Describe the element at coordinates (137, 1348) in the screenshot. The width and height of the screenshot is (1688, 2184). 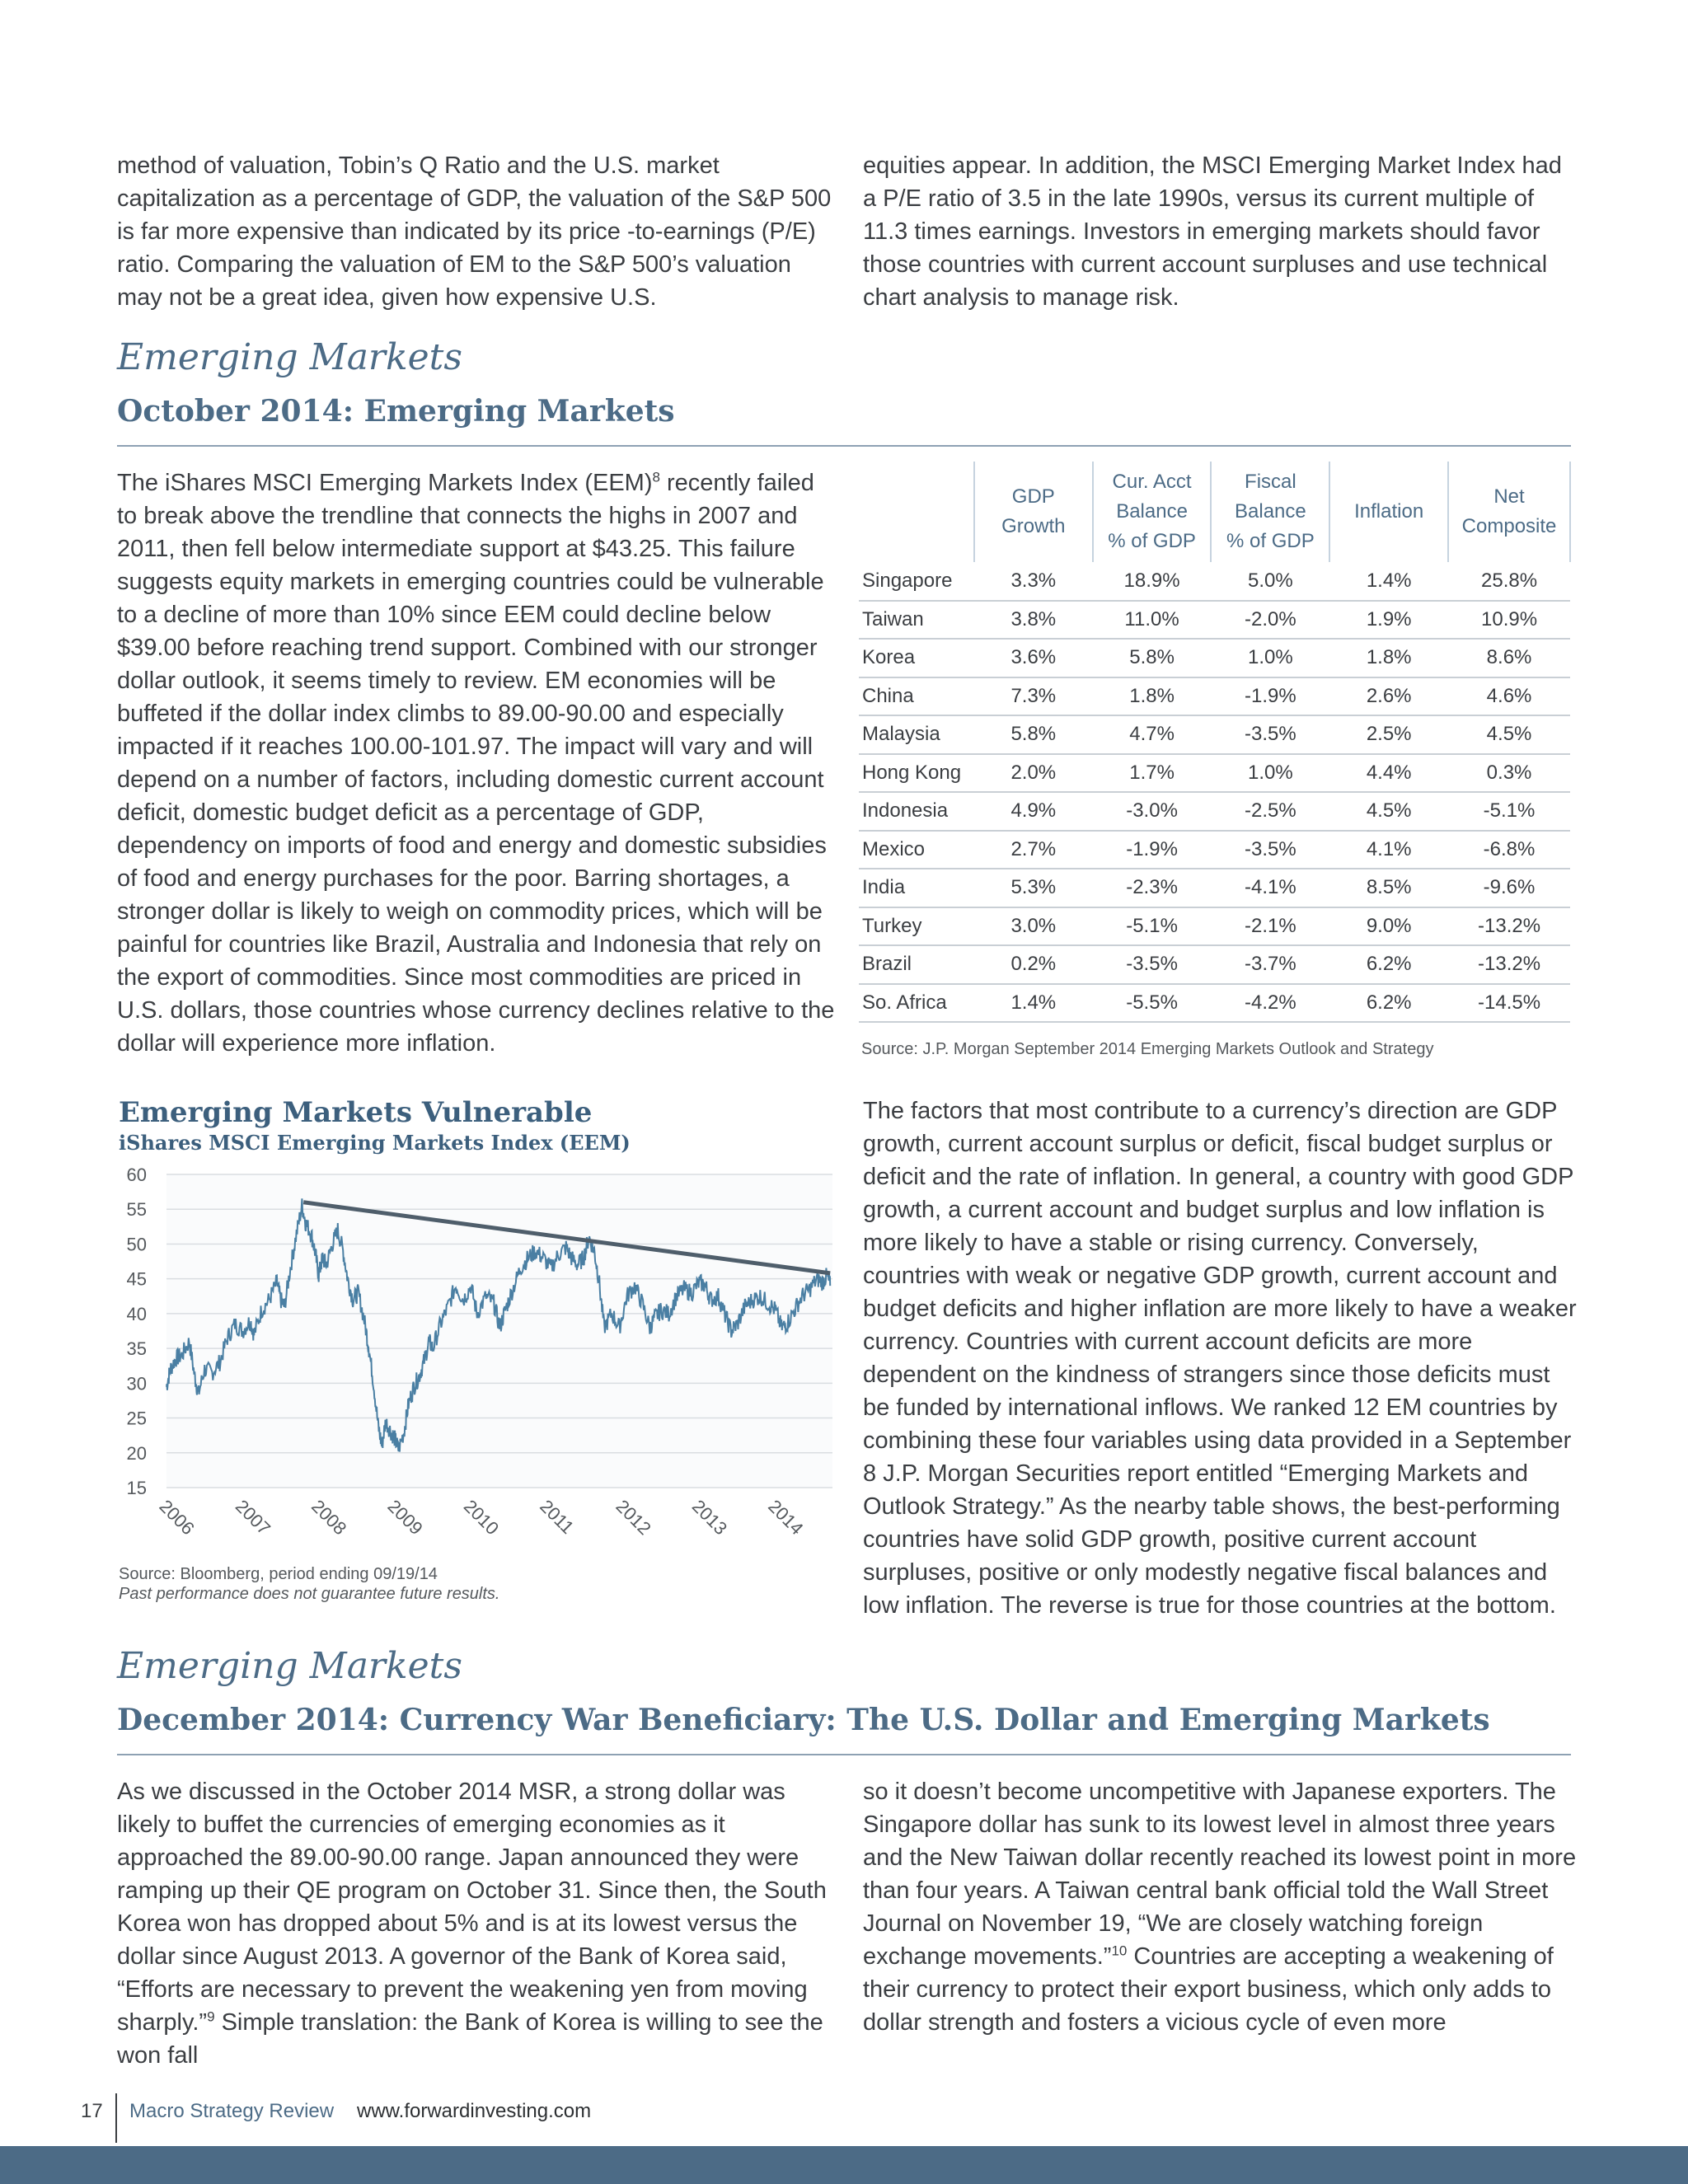
I see `y-tick-label: 35` at that location.